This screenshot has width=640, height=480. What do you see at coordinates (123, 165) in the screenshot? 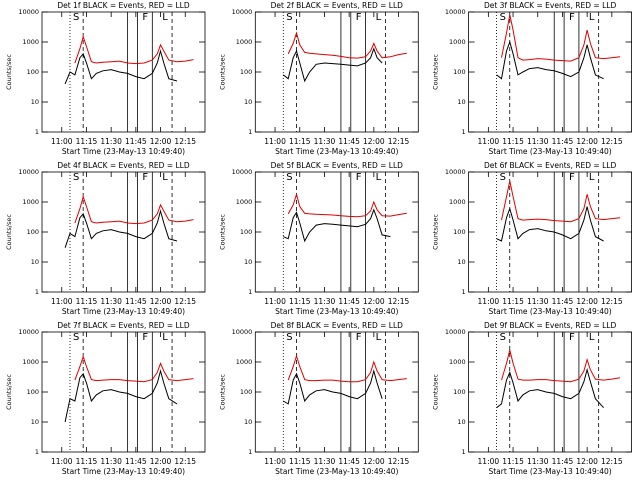
I see `chart-title: Det 4f BLACK = Events, RED = LLD` at bounding box center [123, 165].